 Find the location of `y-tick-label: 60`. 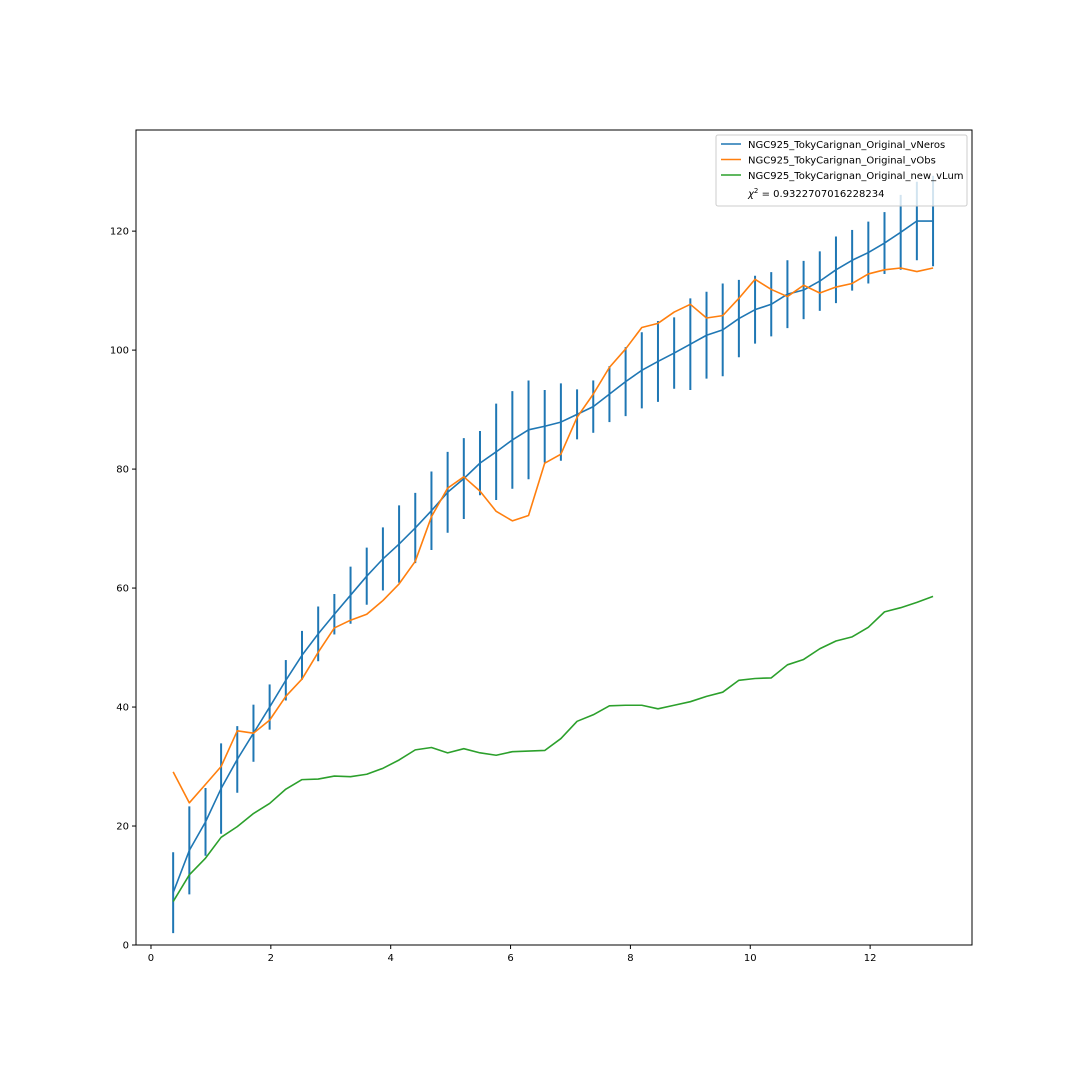

y-tick-label: 60 is located at coordinates (122, 589).